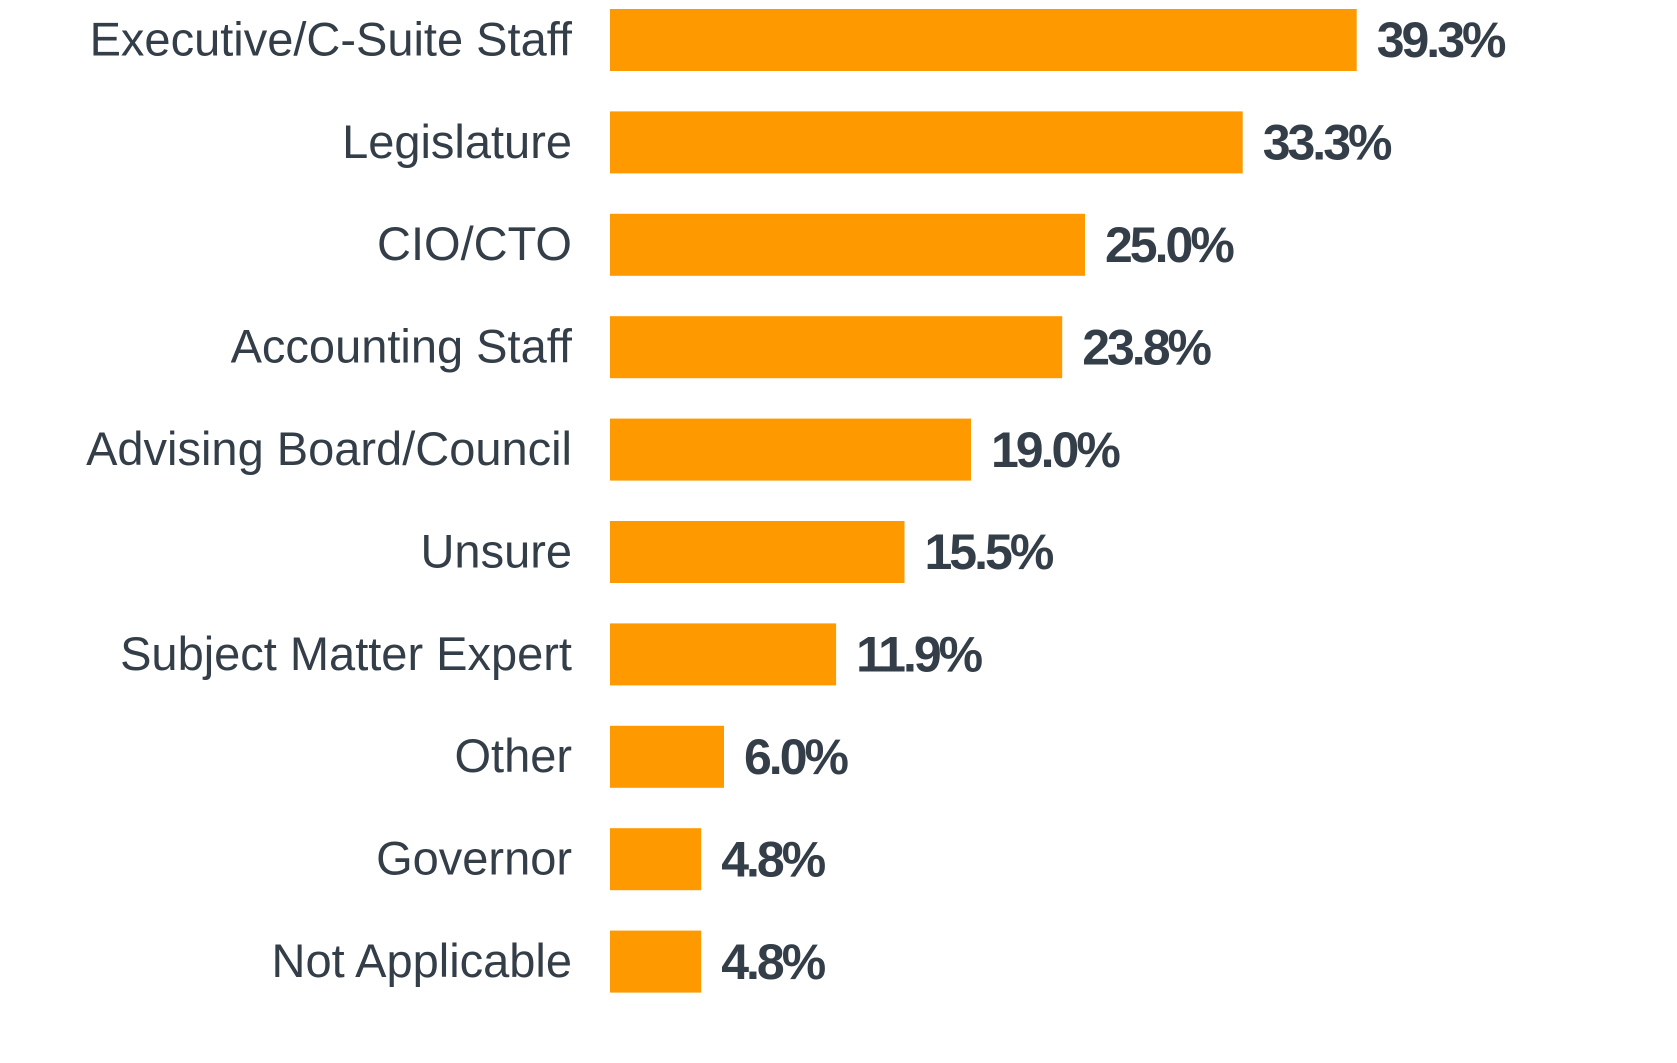 This screenshot has height=1063, width=1677. What do you see at coordinates (346, 653) in the screenshot?
I see `category-label: Subject Matter Expert` at bounding box center [346, 653].